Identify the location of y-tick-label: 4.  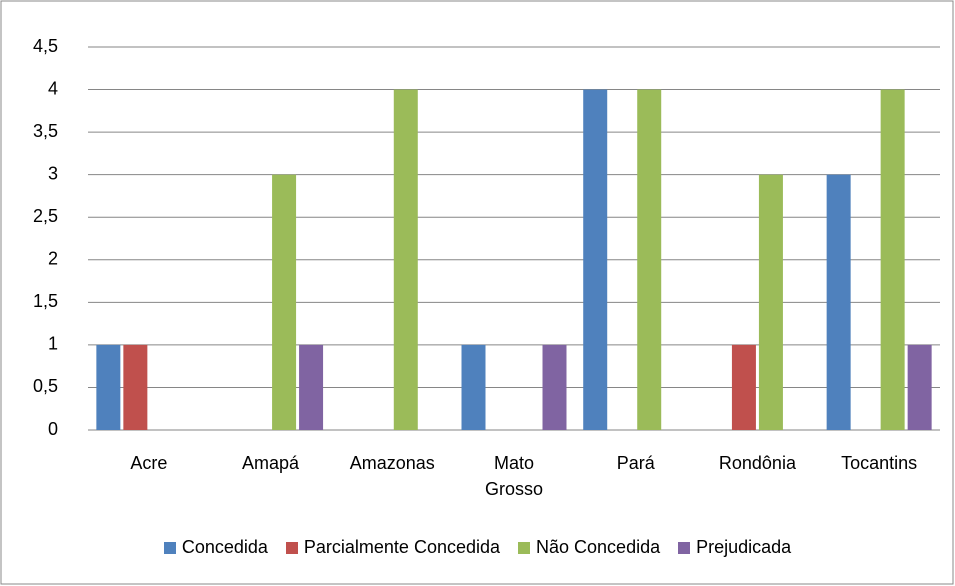
(53, 88).